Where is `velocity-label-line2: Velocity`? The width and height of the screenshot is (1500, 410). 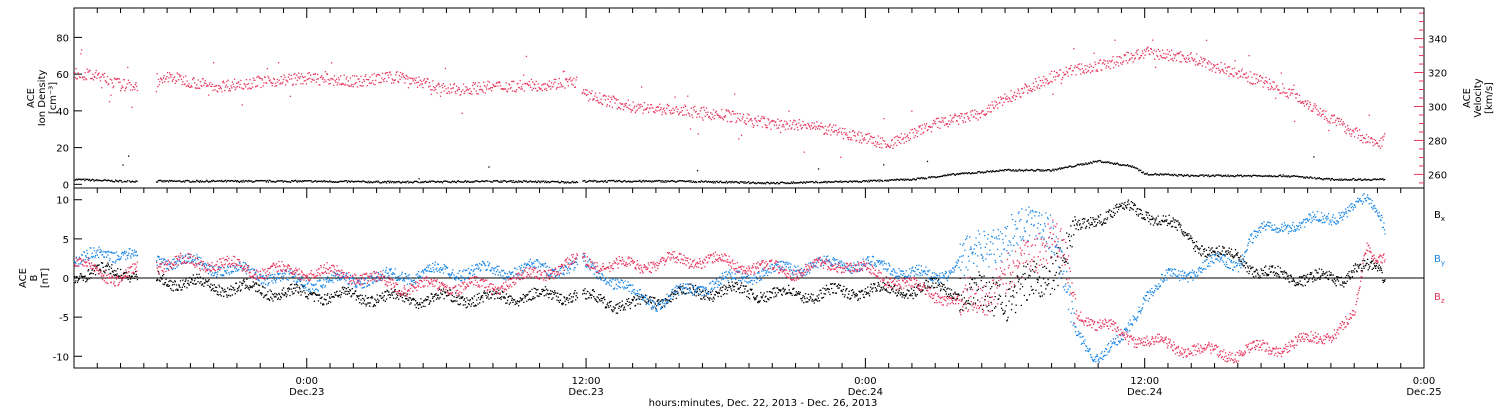 velocity-label-line2: Velocity is located at coordinates (1478, 97).